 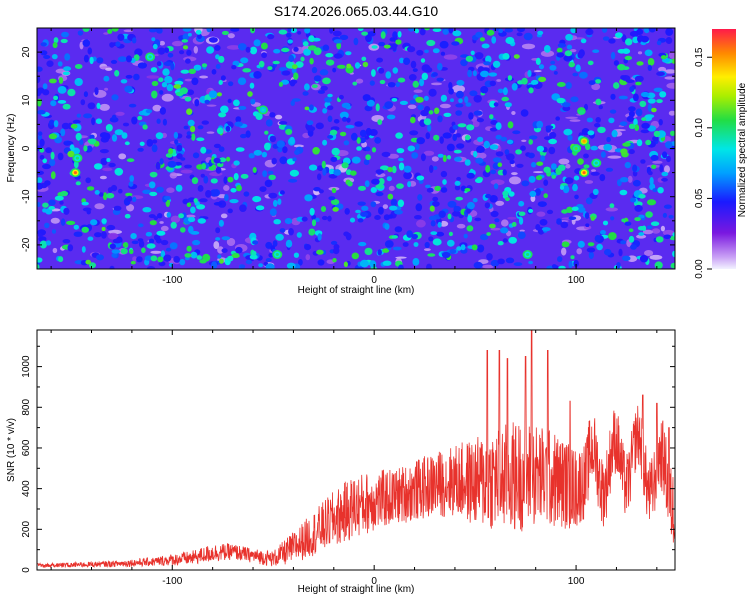 I want to click on colorbar-tick-label: 0.10, so click(x=699, y=128).